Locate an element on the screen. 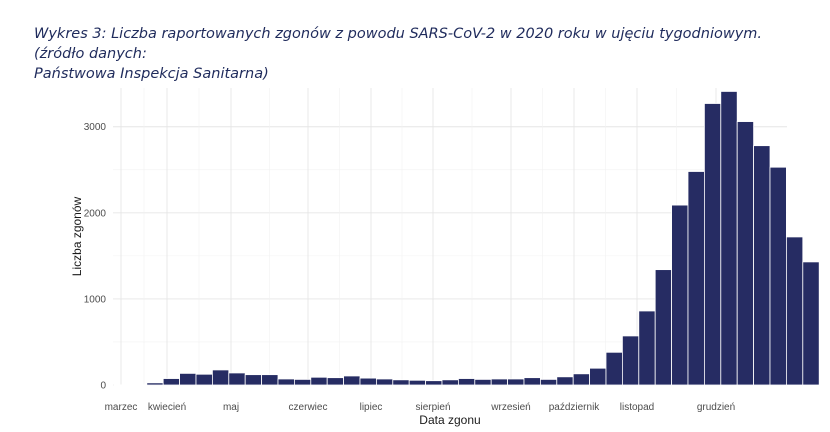 The image size is (830, 432). y-axis-ticks: 0 1000 2000 3000 is located at coordinates (95, 256).